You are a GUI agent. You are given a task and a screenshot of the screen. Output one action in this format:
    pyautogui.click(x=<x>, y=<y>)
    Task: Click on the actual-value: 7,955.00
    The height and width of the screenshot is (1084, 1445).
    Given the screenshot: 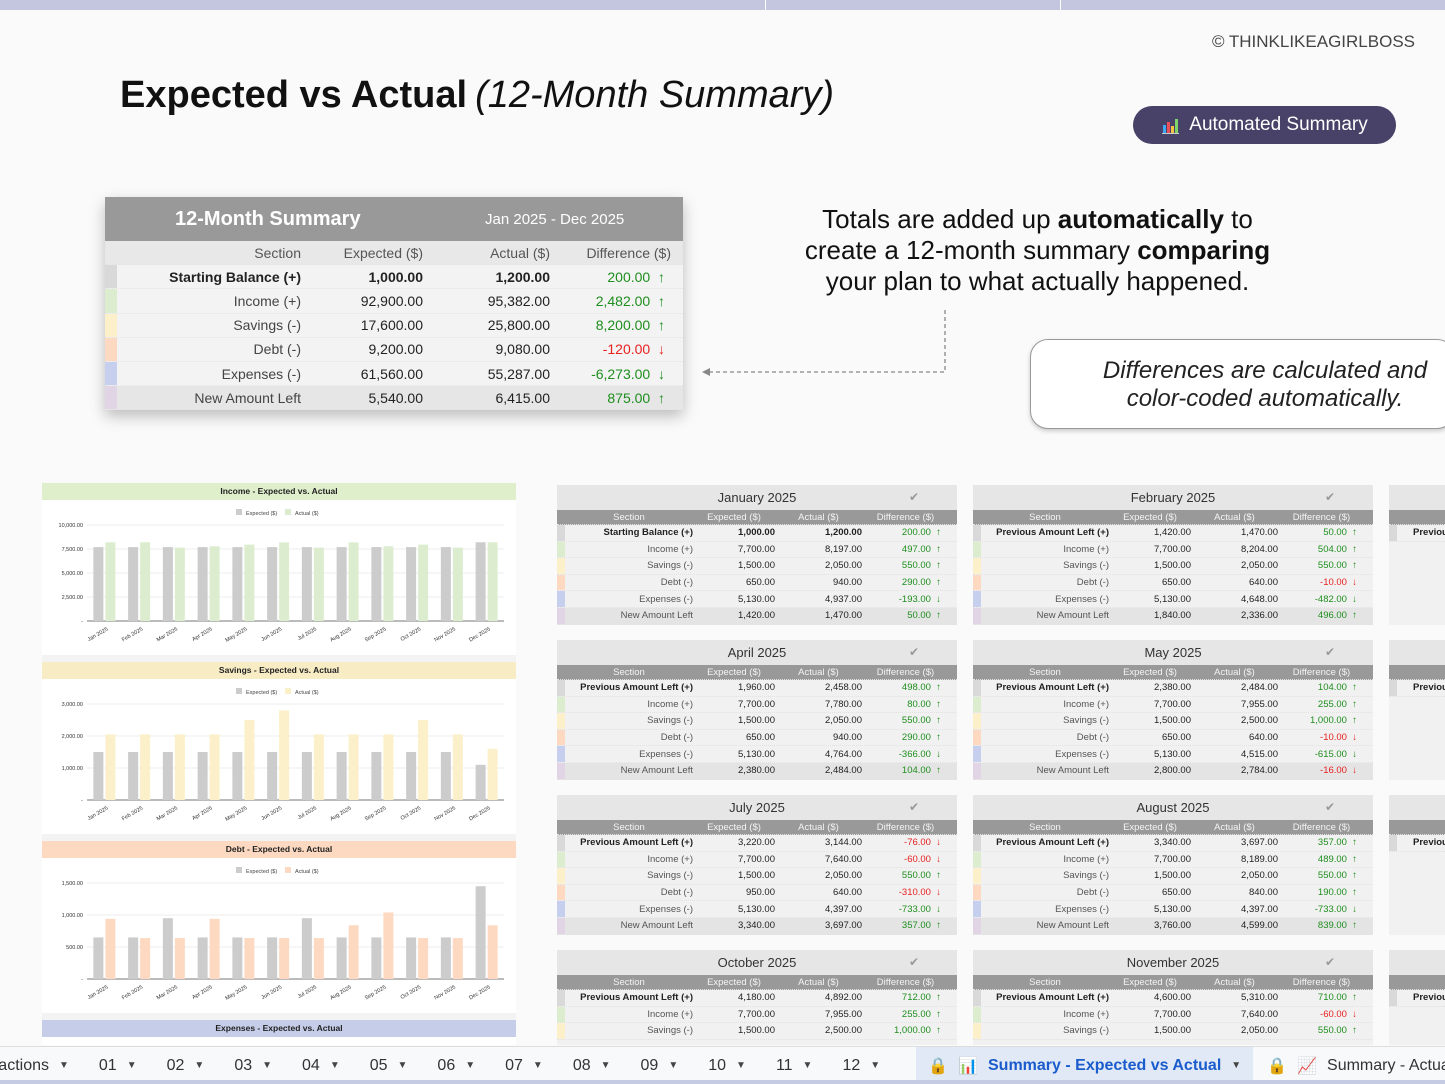 What is the action you would take?
    pyautogui.click(x=1259, y=704)
    